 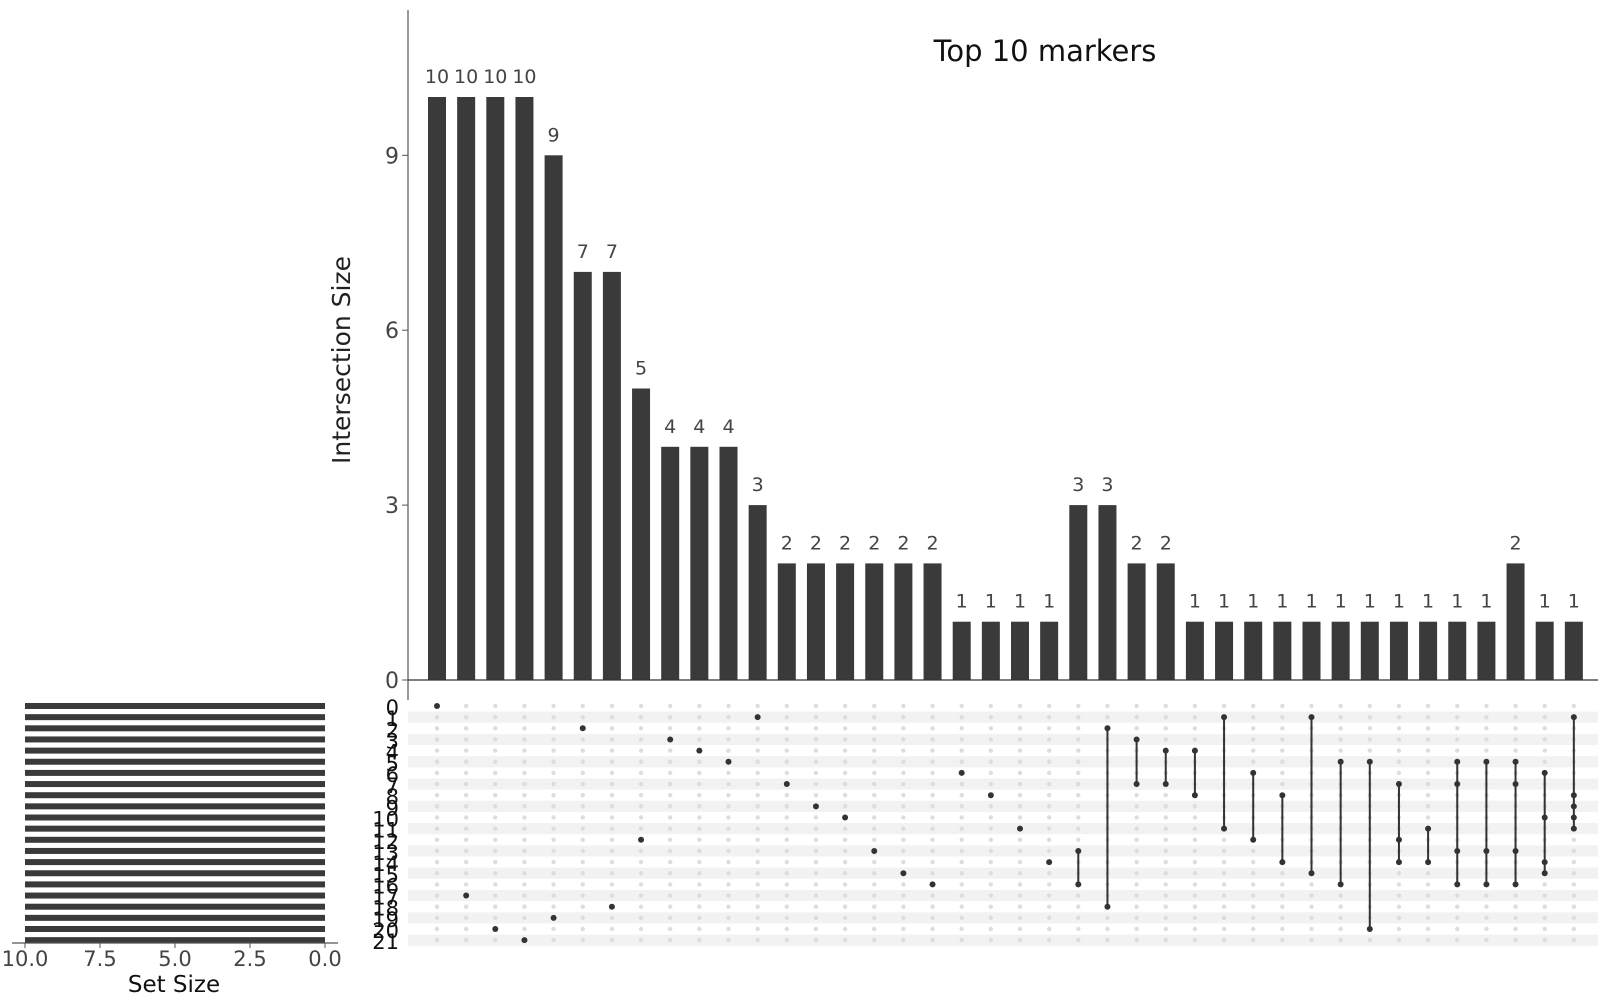 I want to click on set-row-label: 7, so click(x=392, y=786).